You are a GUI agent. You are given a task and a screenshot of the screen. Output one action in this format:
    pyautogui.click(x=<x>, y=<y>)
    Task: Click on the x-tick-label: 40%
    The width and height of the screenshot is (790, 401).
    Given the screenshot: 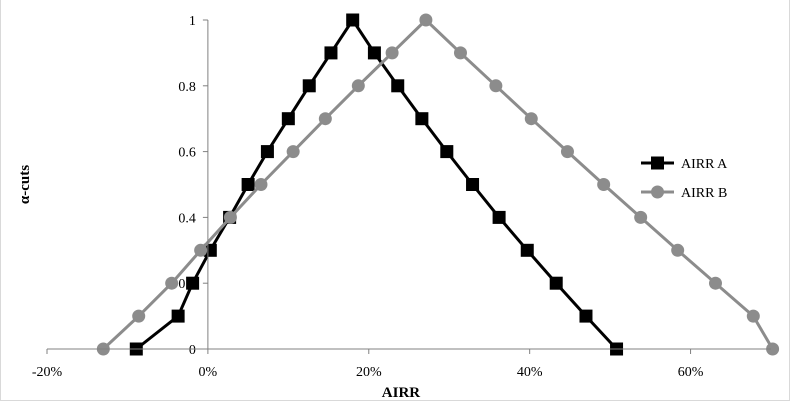 What is the action you would take?
    pyautogui.click(x=530, y=372)
    